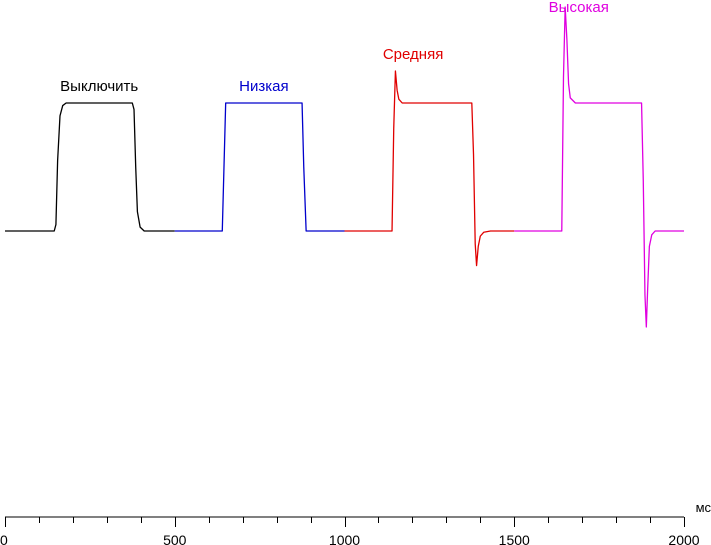  I want to click on x-tick-label: 1500, so click(514, 538).